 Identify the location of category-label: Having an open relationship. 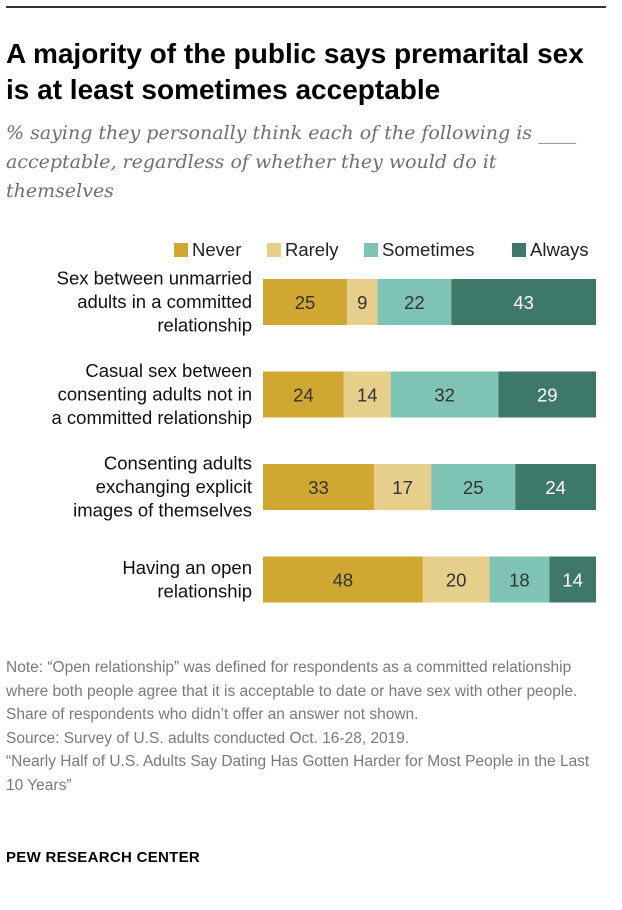
(187, 579).